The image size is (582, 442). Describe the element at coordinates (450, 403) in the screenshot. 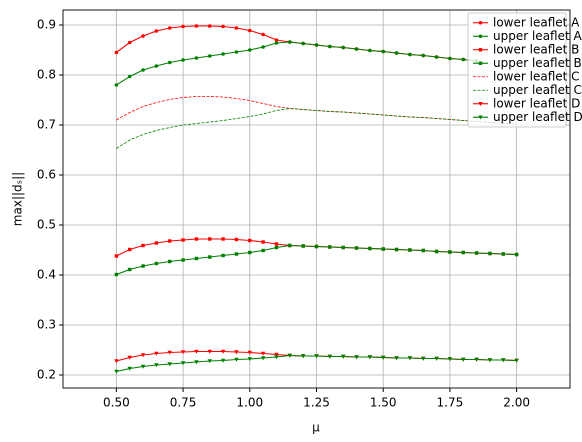

I see `x-tick-label: 1.75` at that location.